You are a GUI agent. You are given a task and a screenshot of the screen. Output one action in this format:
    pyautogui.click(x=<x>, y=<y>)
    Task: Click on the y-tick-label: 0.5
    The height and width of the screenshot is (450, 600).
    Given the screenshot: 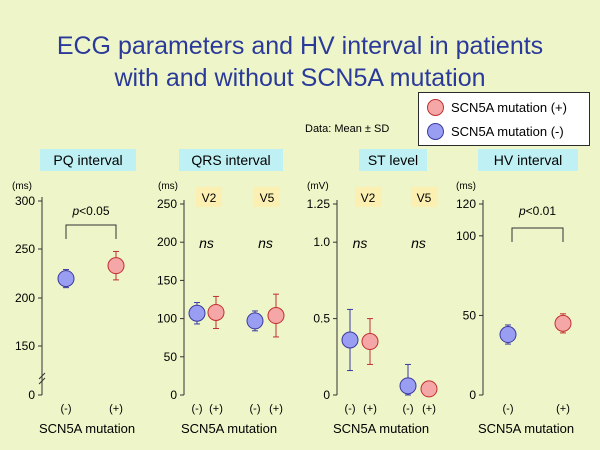 What is the action you would take?
    pyautogui.click(x=321, y=319)
    